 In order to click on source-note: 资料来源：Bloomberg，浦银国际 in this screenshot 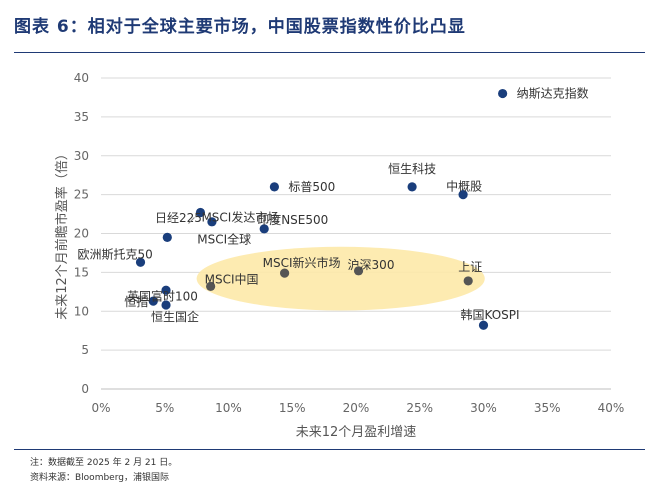, I will do `click(99, 478)`.